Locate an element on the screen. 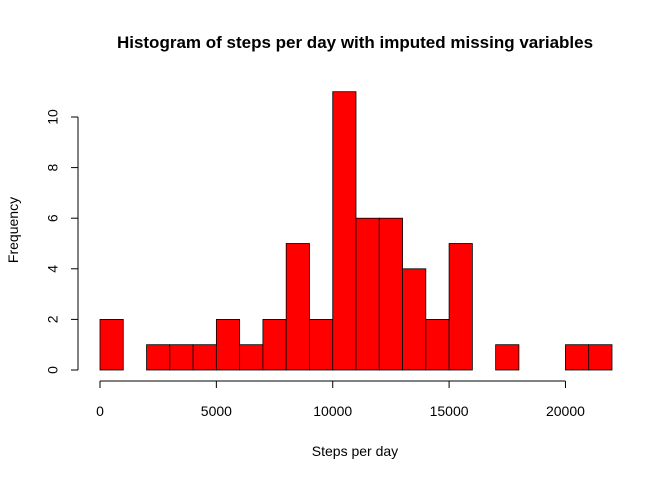 The image size is (672, 480). y-tick-label: 10 is located at coordinates (53, 117).